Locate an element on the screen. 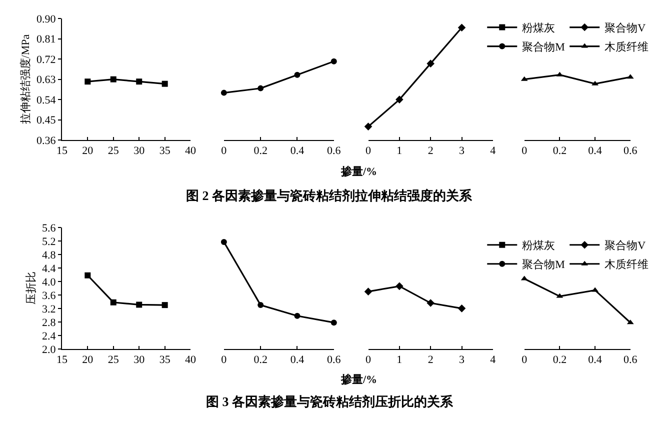 This screenshot has height=421, width=658. y-tick-label: 4.8 is located at coordinates (49, 255).